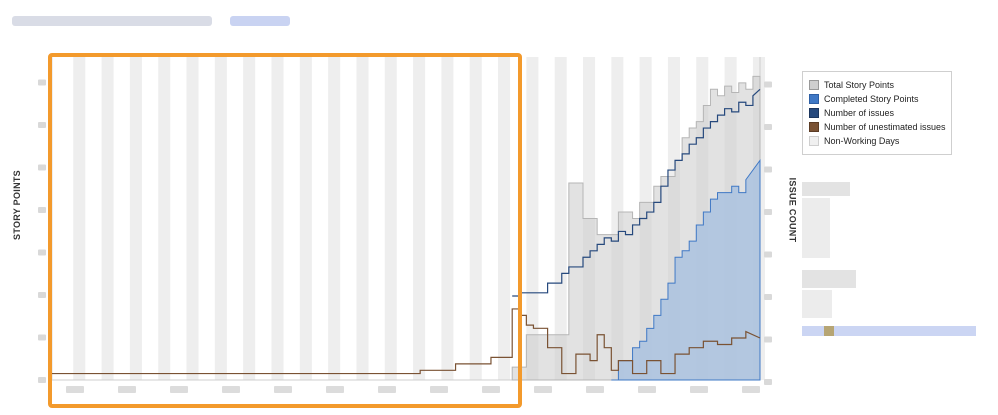 The width and height of the screenshot is (998, 415). What do you see at coordinates (814, 127) in the screenshot?
I see `legend-swatch-unestimated` at bounding box center [814, 127].